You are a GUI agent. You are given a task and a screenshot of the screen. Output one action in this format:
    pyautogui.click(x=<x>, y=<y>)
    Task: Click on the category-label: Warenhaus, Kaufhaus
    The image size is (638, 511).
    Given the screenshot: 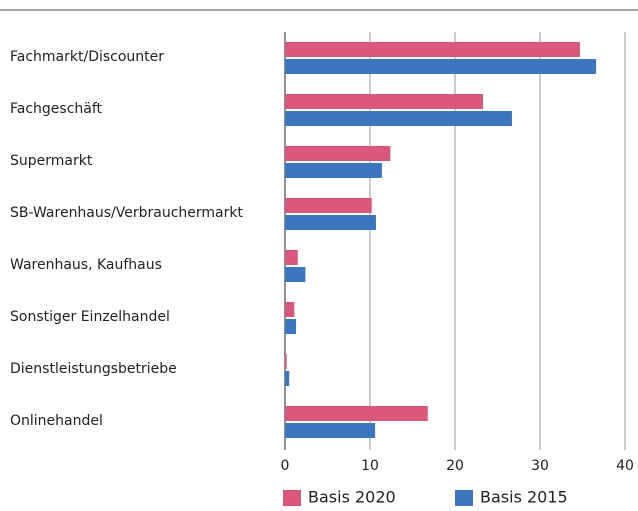 What is the action you would take?
    pyautogui.click(x=86, y=265)
    